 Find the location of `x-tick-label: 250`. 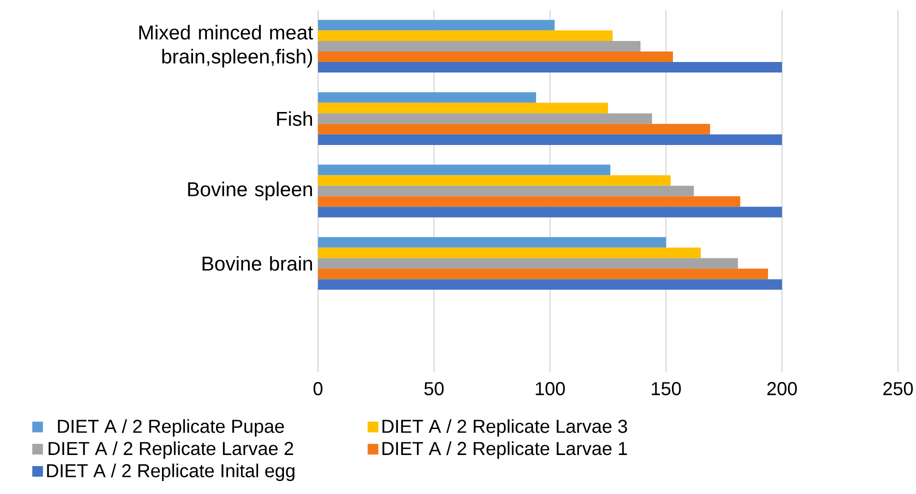

x-tick-label: 250 is located at coordinates (898, 389).